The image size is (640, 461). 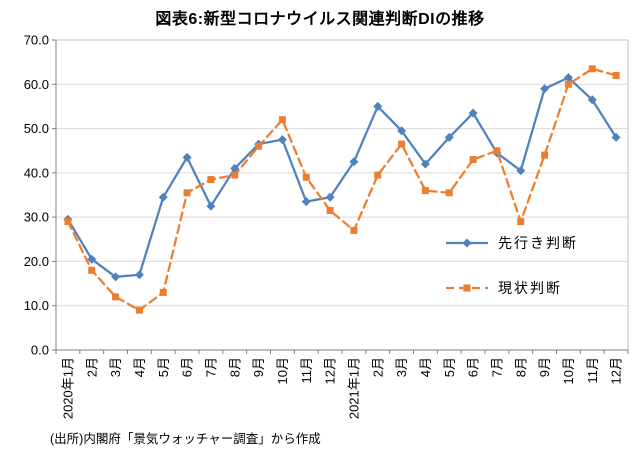 I want to click on y-tick-label: 20.0, so click(x=36, y=261).